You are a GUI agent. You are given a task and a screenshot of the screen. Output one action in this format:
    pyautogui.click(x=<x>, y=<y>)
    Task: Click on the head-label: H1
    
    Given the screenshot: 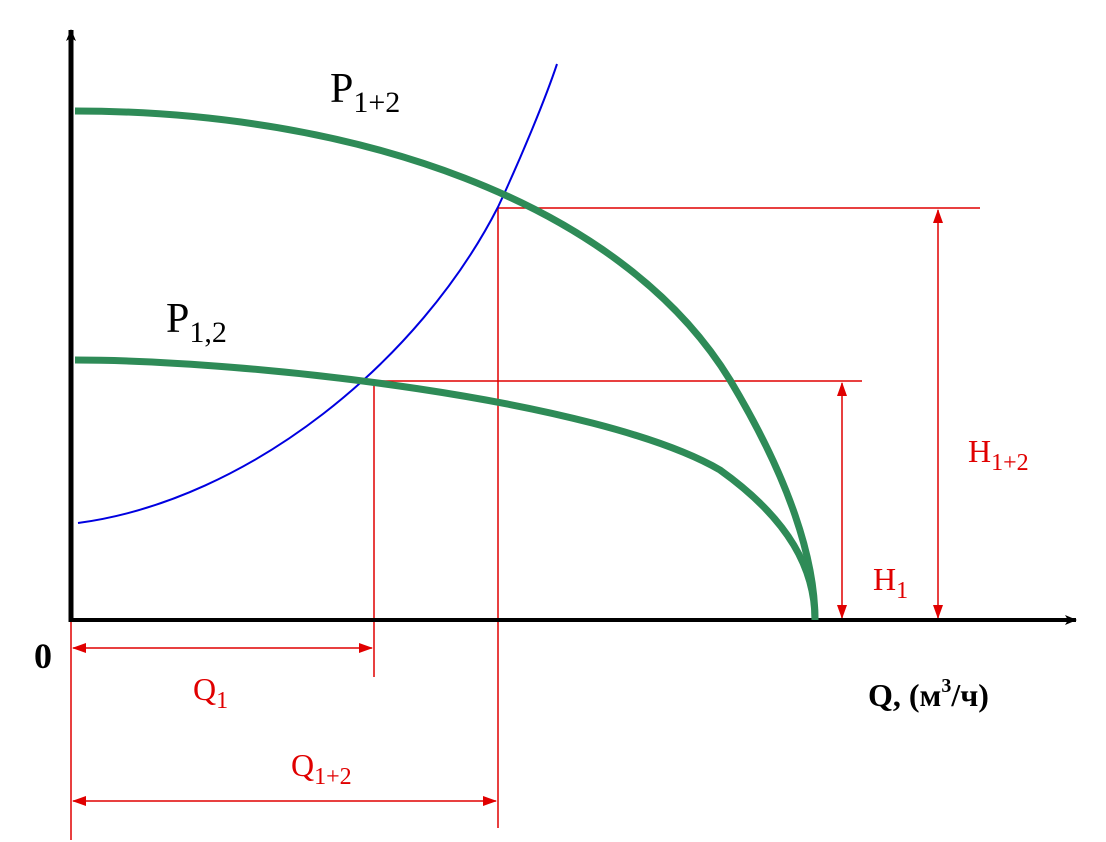 What is the action you would take?
    pyautogui.click(x=890, y=582)
    